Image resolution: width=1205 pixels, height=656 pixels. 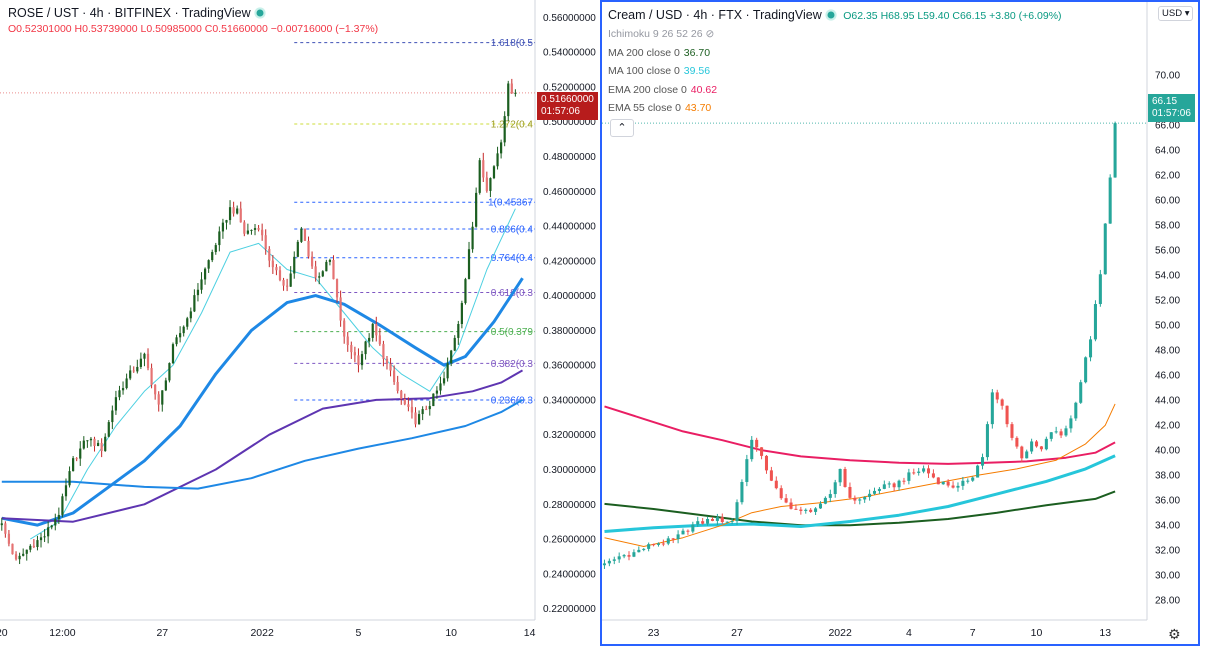 What do you see at coordinates (622, 128) in the screenshot?
I see `collapse-legend-button: ⌃` at bounding box center [622, 128].